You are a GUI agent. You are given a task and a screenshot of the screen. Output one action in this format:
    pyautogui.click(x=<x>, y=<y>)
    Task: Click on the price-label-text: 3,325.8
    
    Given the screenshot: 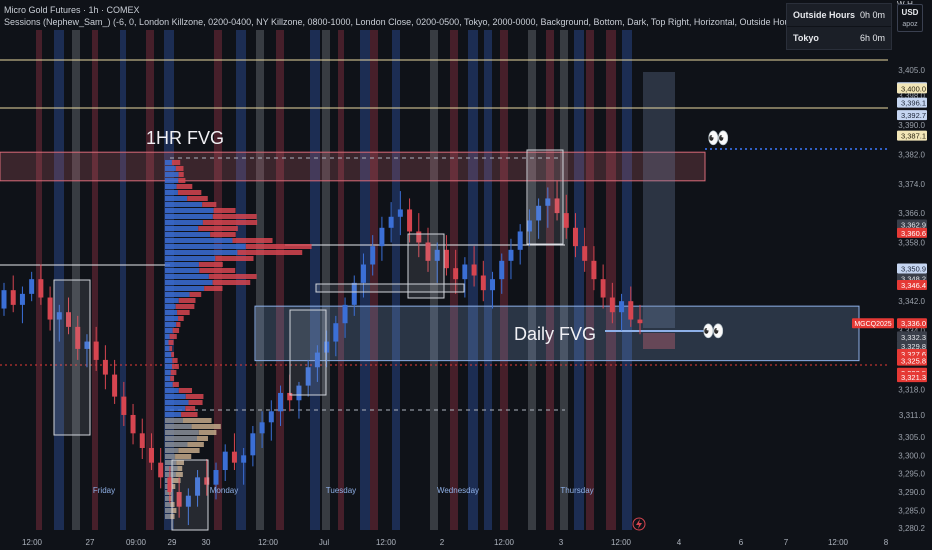 What is the action you would take?
    pyautogui.click(x=913, y=361)
    